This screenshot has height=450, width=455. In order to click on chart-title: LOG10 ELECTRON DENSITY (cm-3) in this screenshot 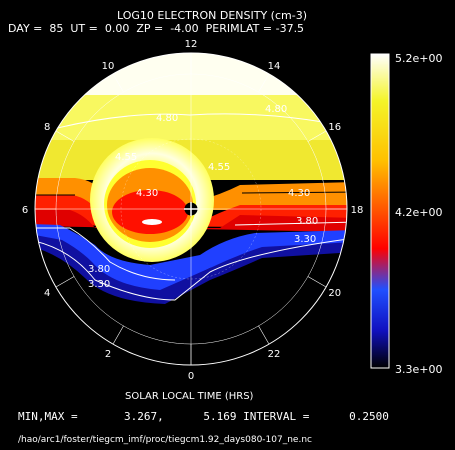, I will do `click(212, 15)`.